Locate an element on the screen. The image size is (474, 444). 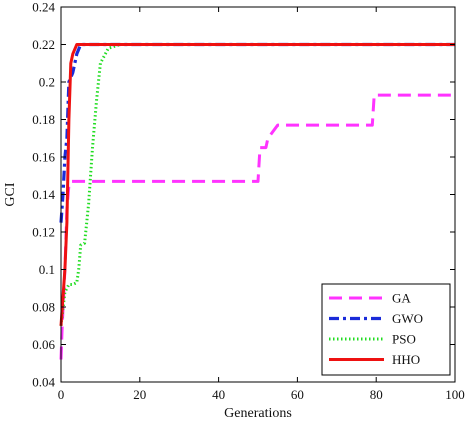
y-tick-label: 0.08 is located at coordinates (43, 307).